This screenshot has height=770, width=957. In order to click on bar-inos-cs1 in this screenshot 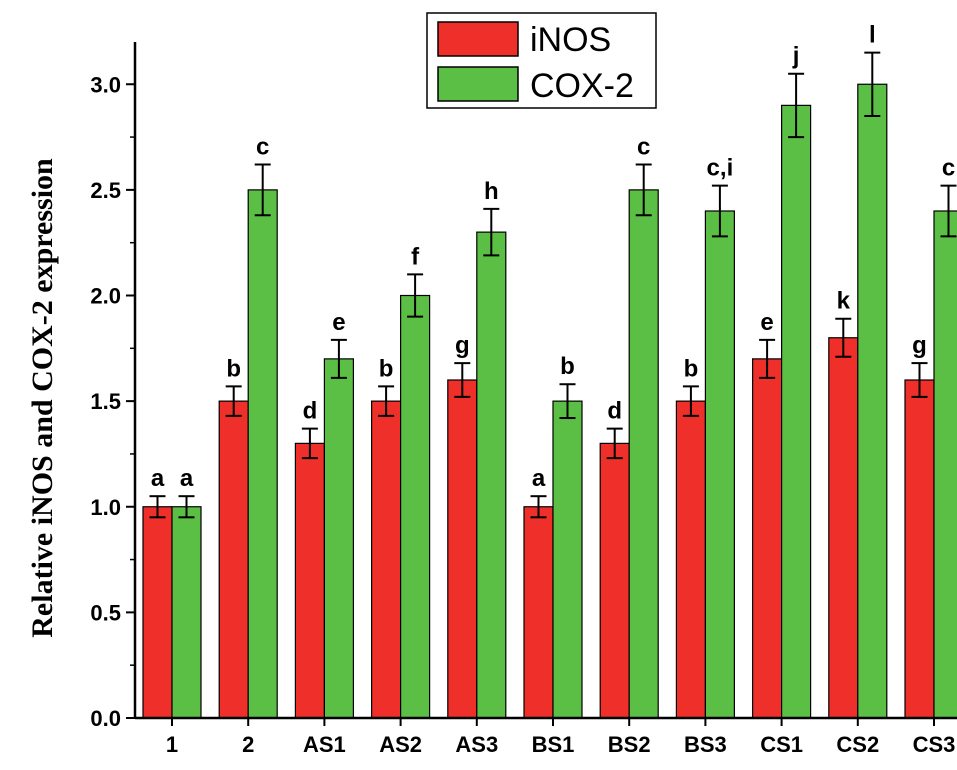, I will do `click(767, 538)`.